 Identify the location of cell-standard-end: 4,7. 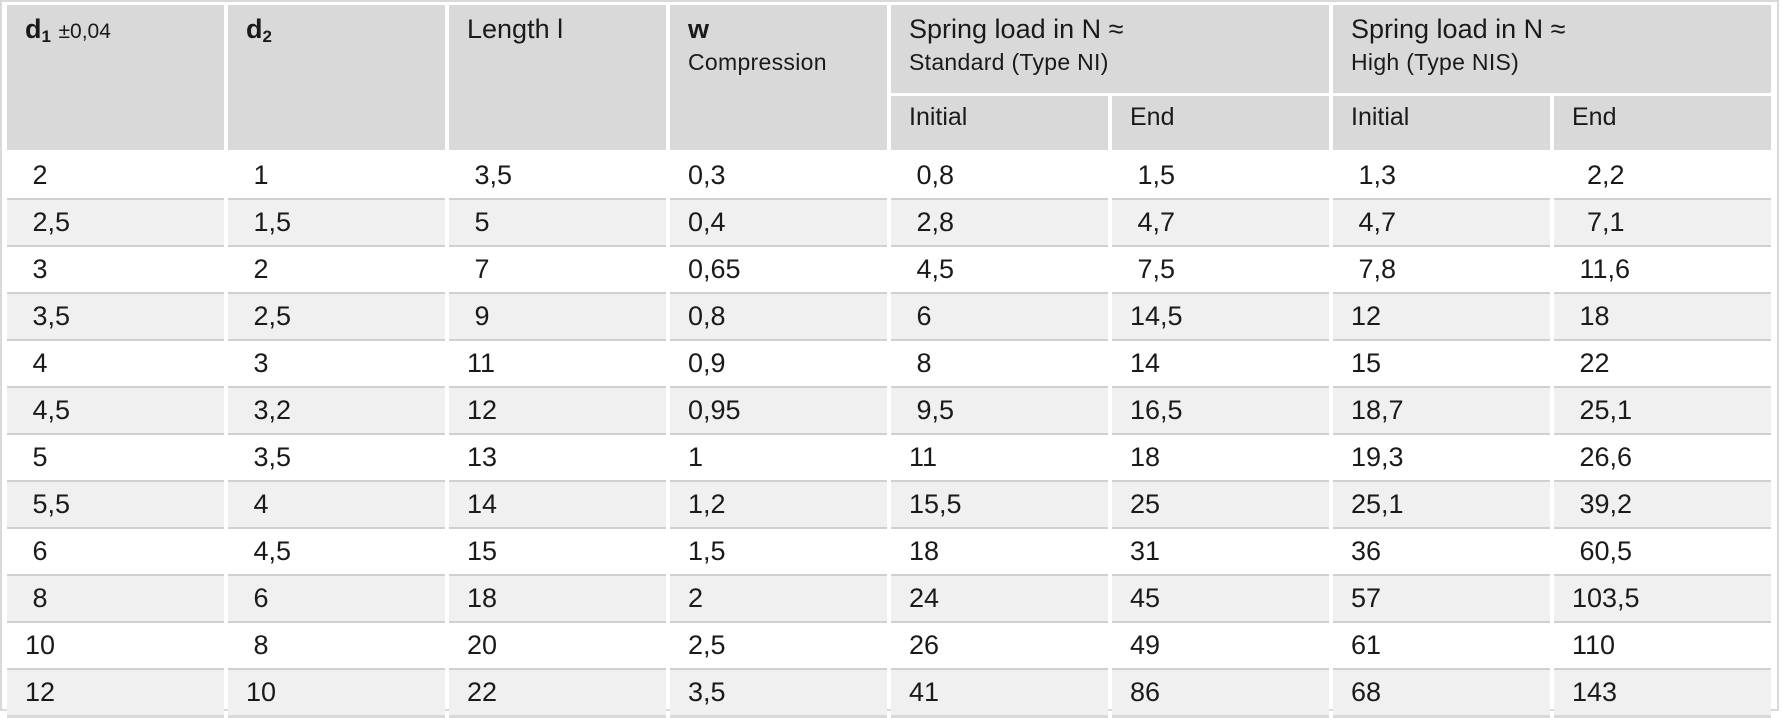
(1220, 223).